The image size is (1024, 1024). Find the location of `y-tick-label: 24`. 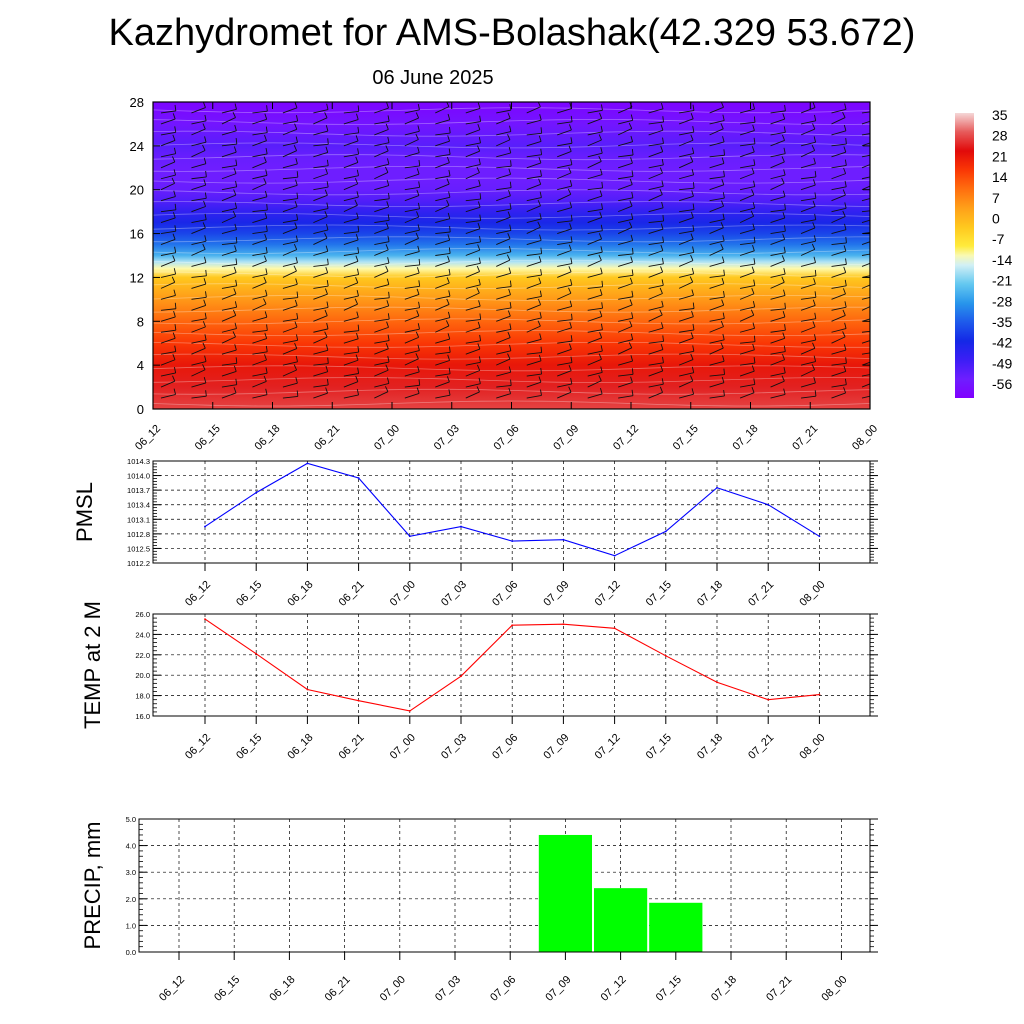

y-tick-label: 24 is located at coordinates (137, 146).